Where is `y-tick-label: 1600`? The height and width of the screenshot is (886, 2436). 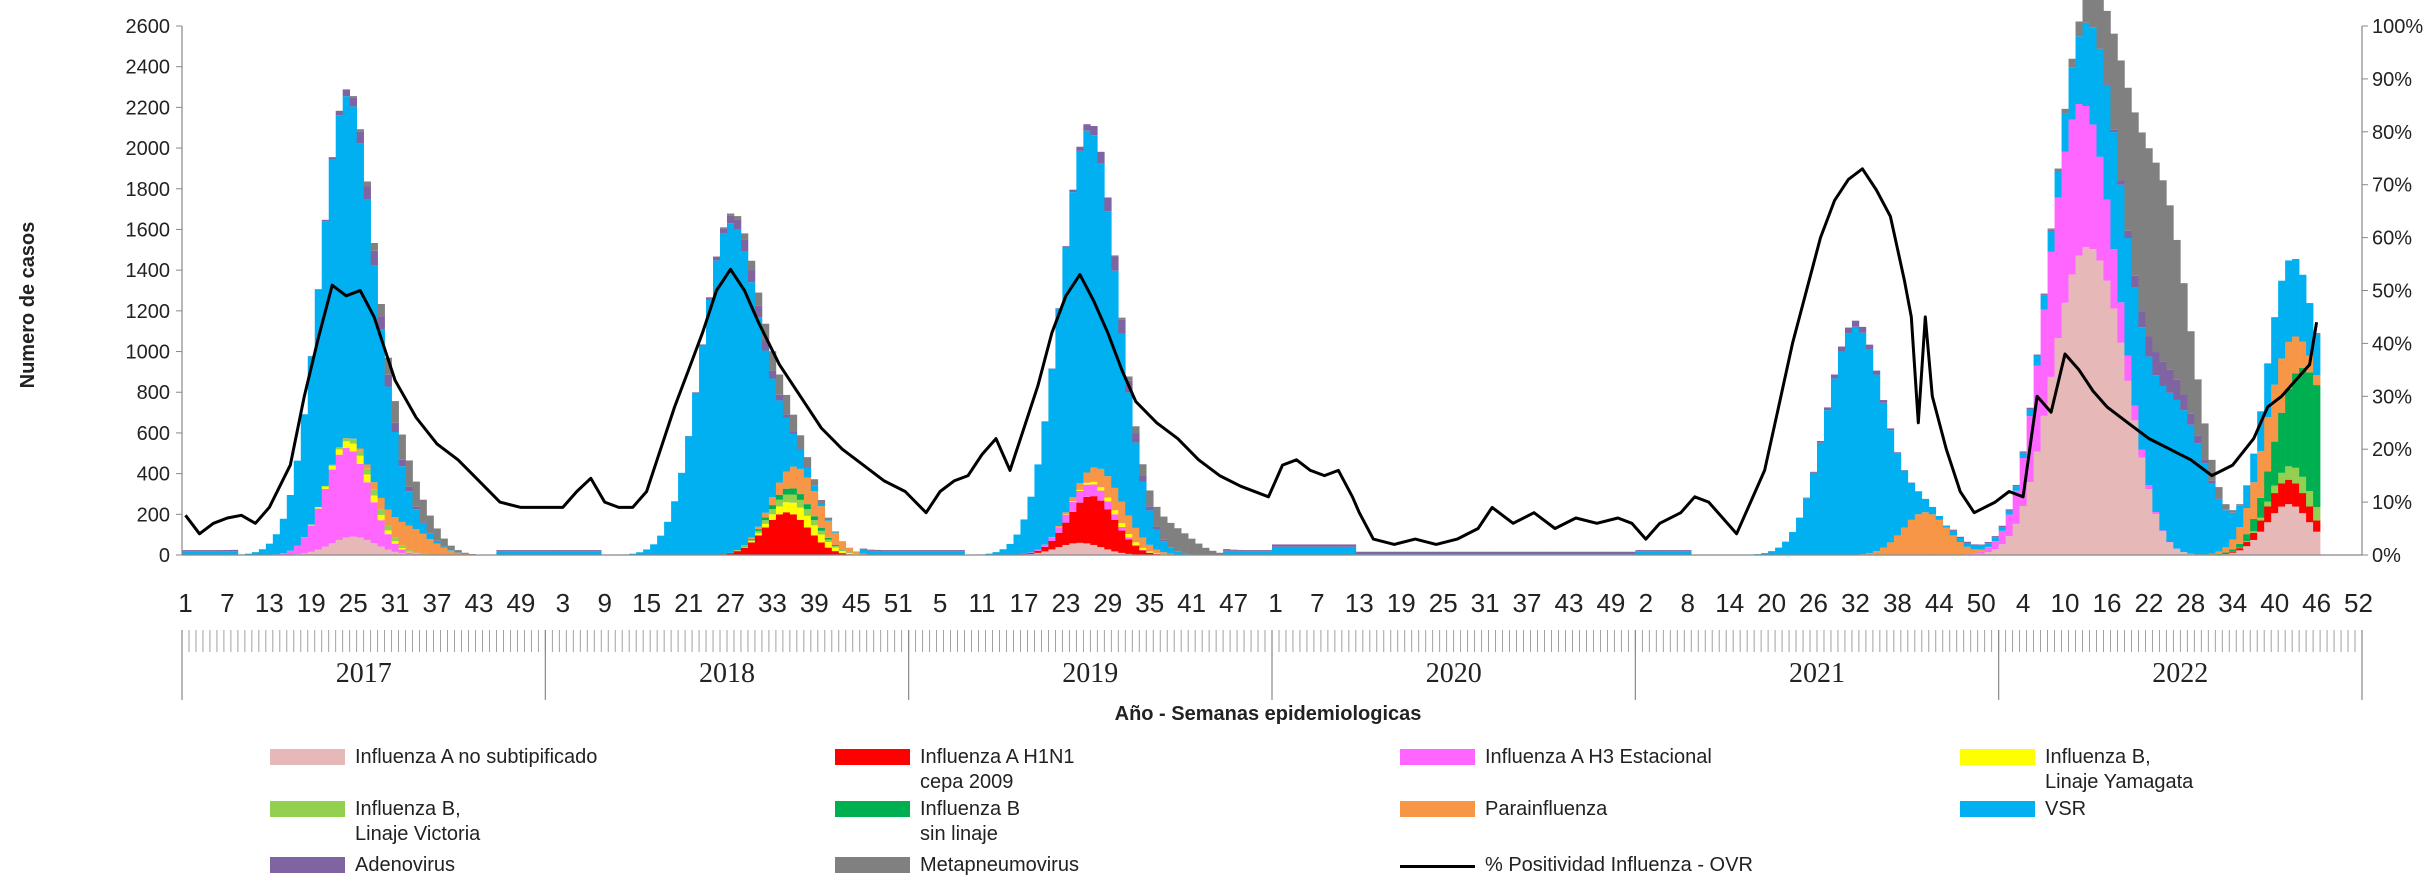
y-tick-label: 1600 is located at coordinates (148, 230).